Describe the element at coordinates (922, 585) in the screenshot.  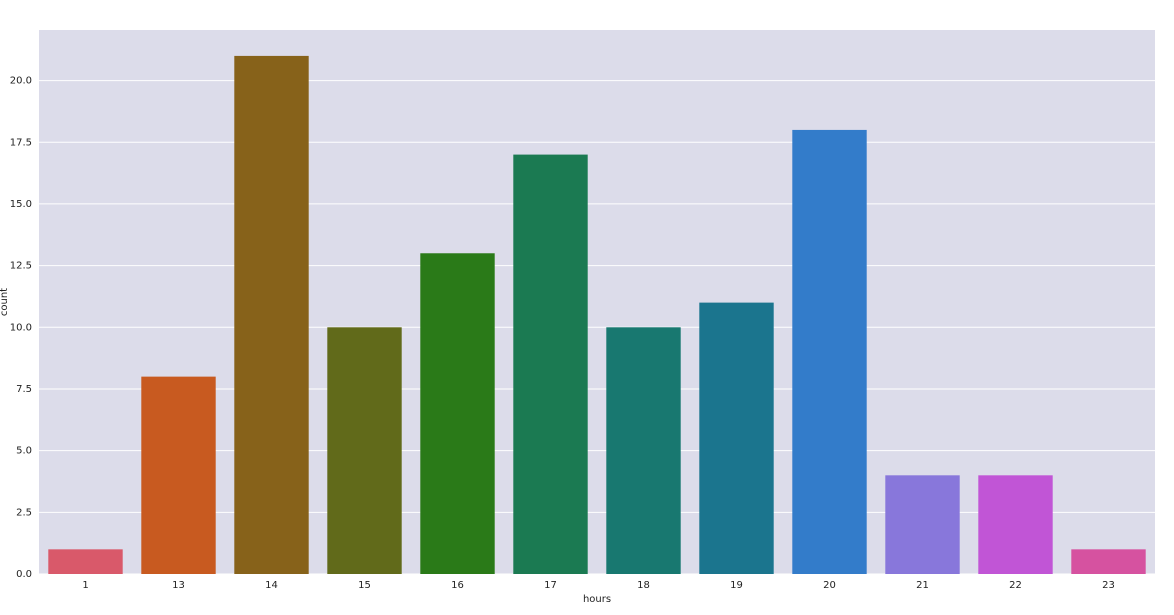
I see `x-tick-label: 21` at that location.